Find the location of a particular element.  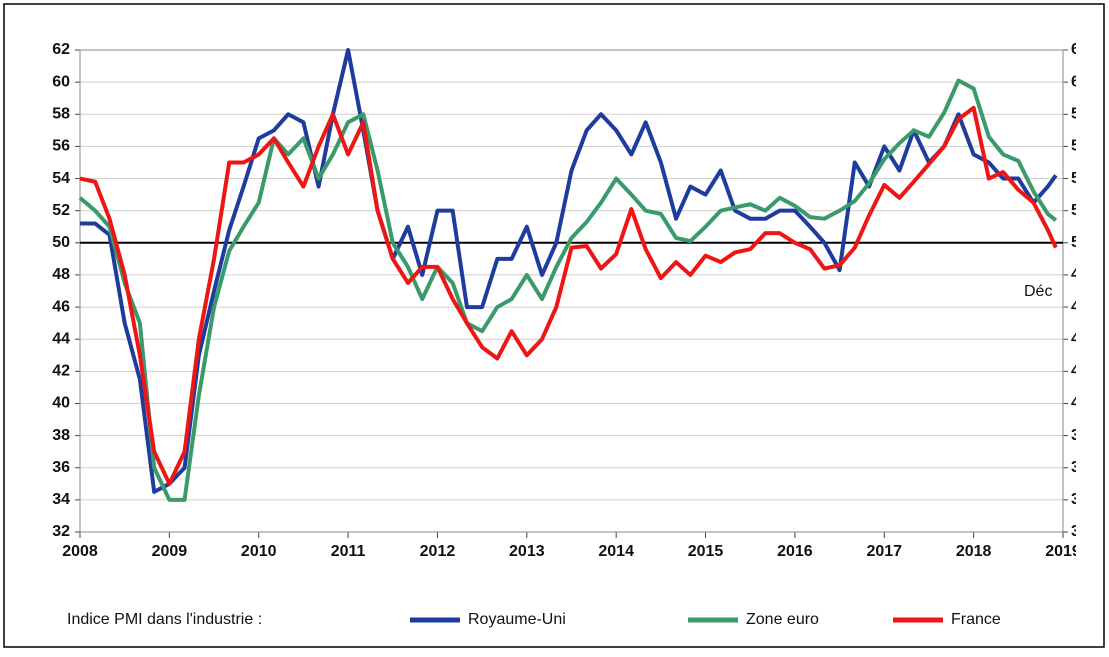

x-tick-label: 2016 is located at coordinates (795, 551).